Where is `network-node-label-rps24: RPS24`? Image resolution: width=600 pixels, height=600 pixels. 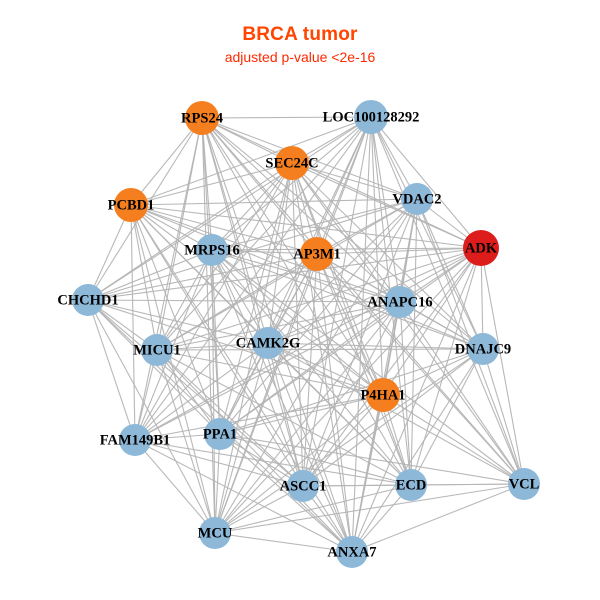 network-node-label-rps24: RPS24 is located at coordinates (202, 118).